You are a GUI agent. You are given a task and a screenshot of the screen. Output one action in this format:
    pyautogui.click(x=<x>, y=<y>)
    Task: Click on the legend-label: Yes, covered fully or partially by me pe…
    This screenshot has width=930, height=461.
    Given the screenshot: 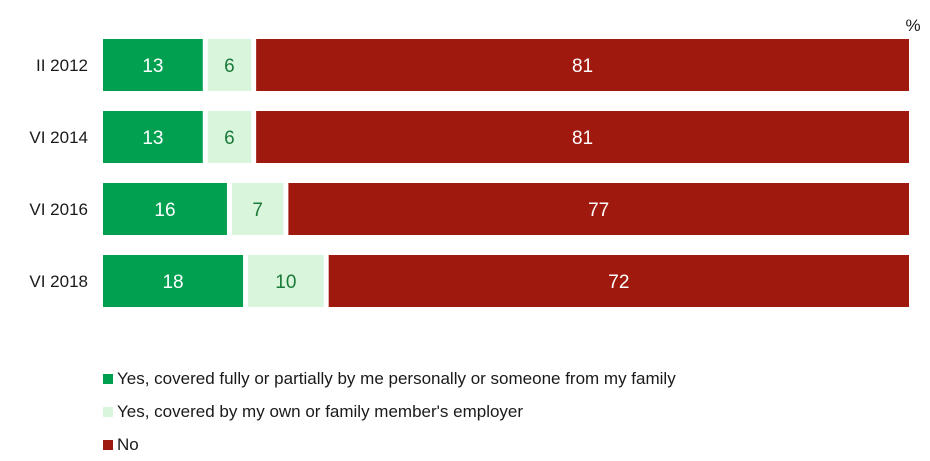 What is the action you would take?
    pyautogui.click(x=396, y=378)
    